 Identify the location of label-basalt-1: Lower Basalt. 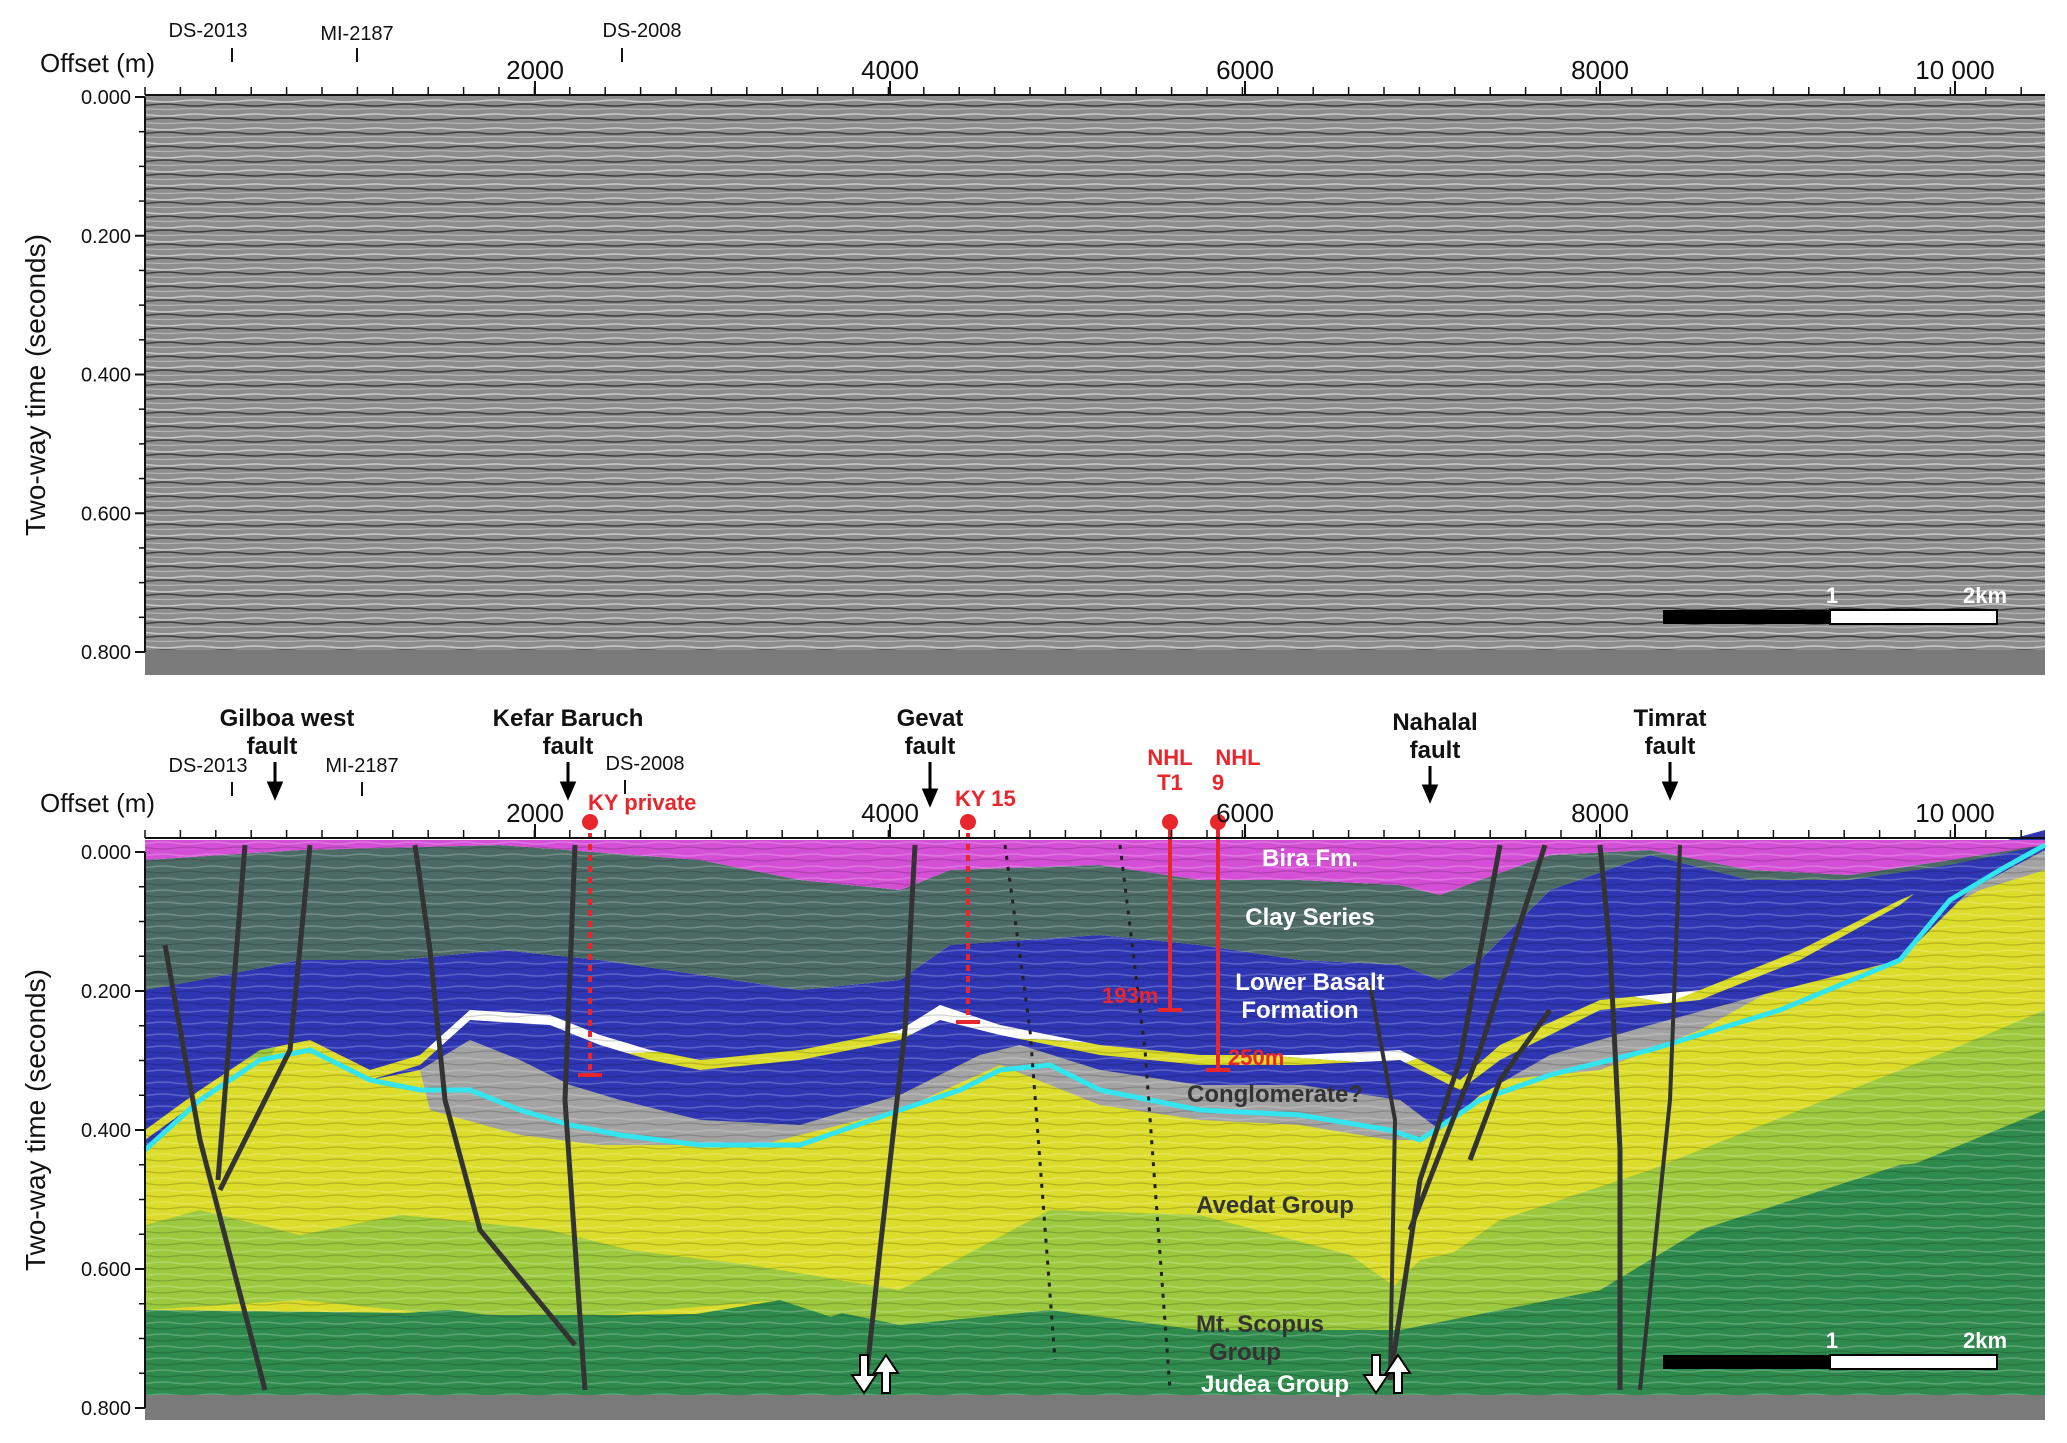
(1309, 982).